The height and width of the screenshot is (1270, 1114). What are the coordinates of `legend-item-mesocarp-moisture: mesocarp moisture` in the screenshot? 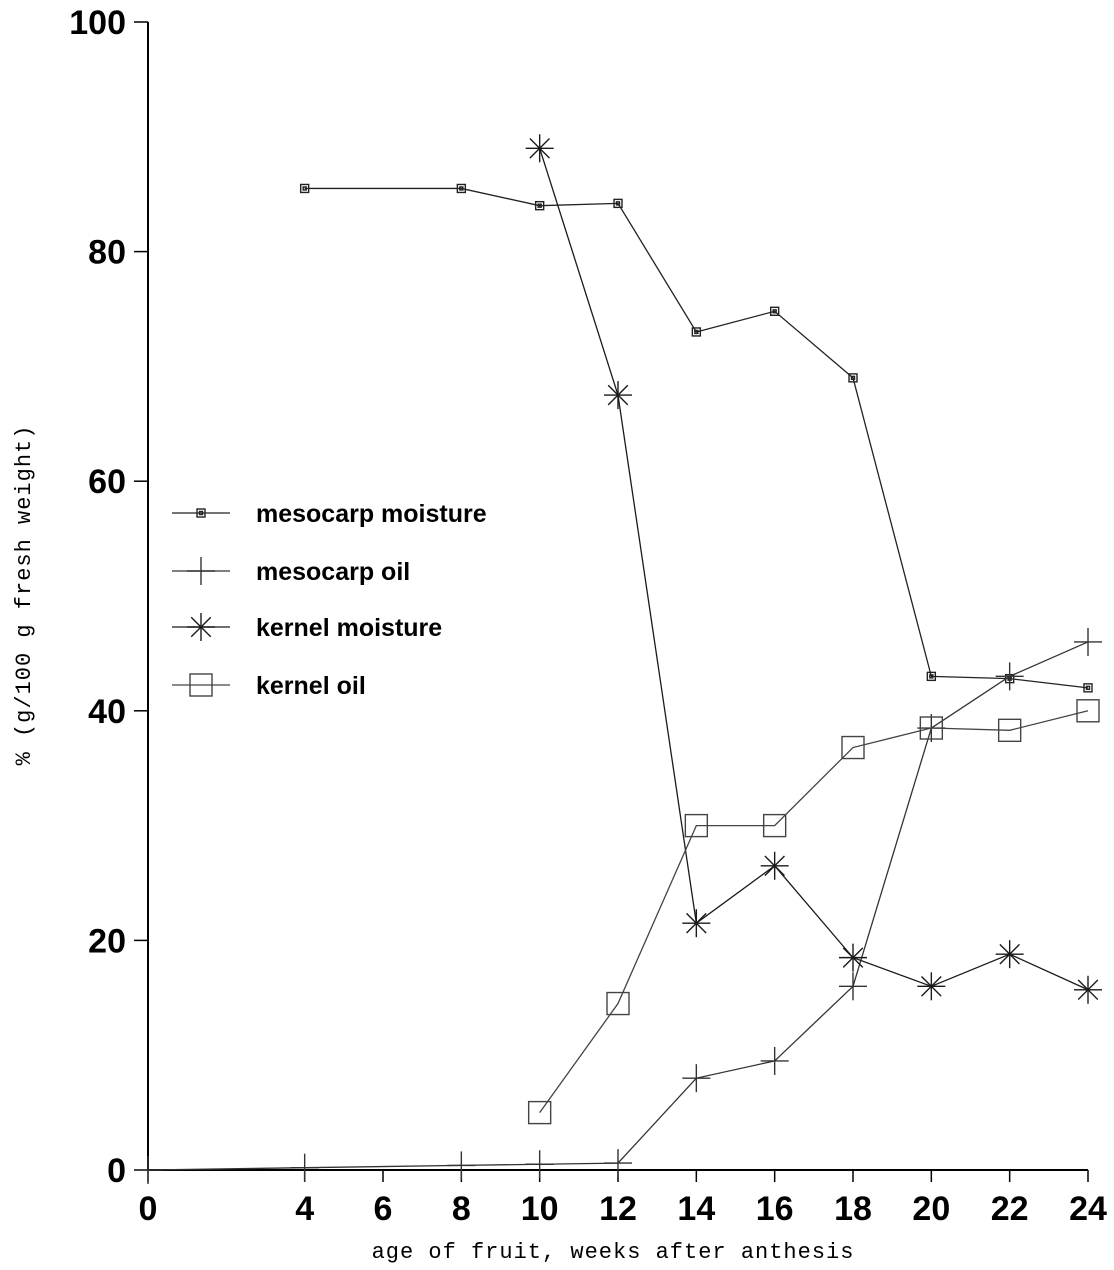 It's located at (329, 514).